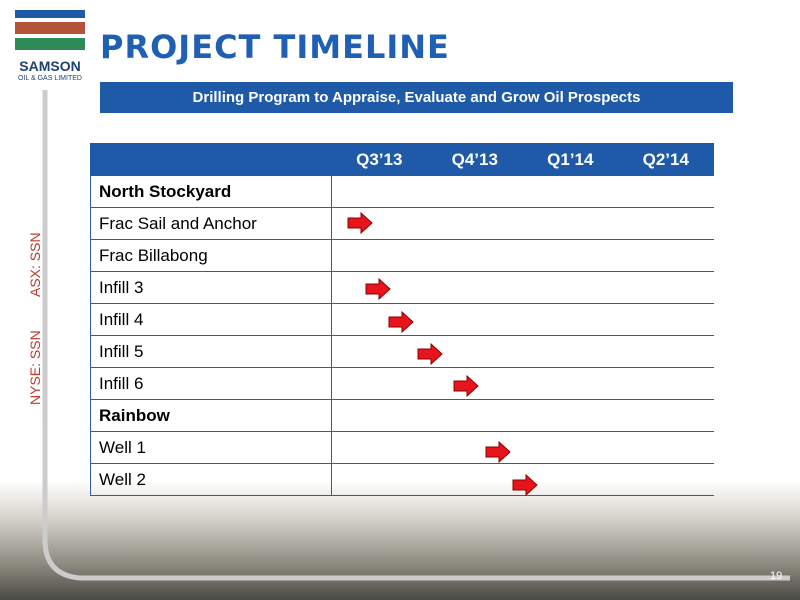 This screenshot has height=600, width=800. Describe the element at coordinates (211, 255) in the screenshot. I see `row-label: Frac Billabong` at that location.